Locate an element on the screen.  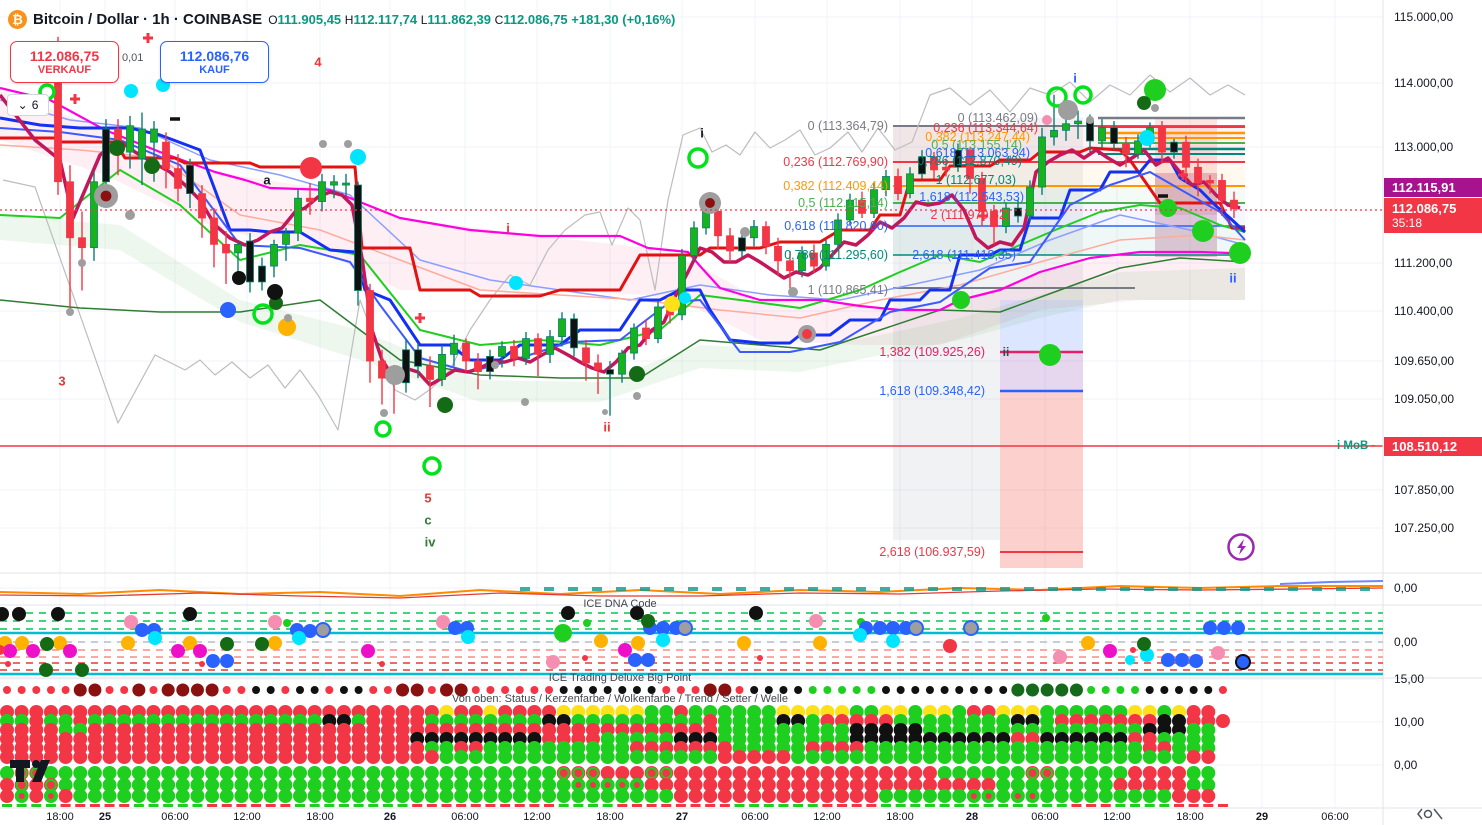
buy-button: 112.086,76 KAUF is located at coordinates (214, 62).